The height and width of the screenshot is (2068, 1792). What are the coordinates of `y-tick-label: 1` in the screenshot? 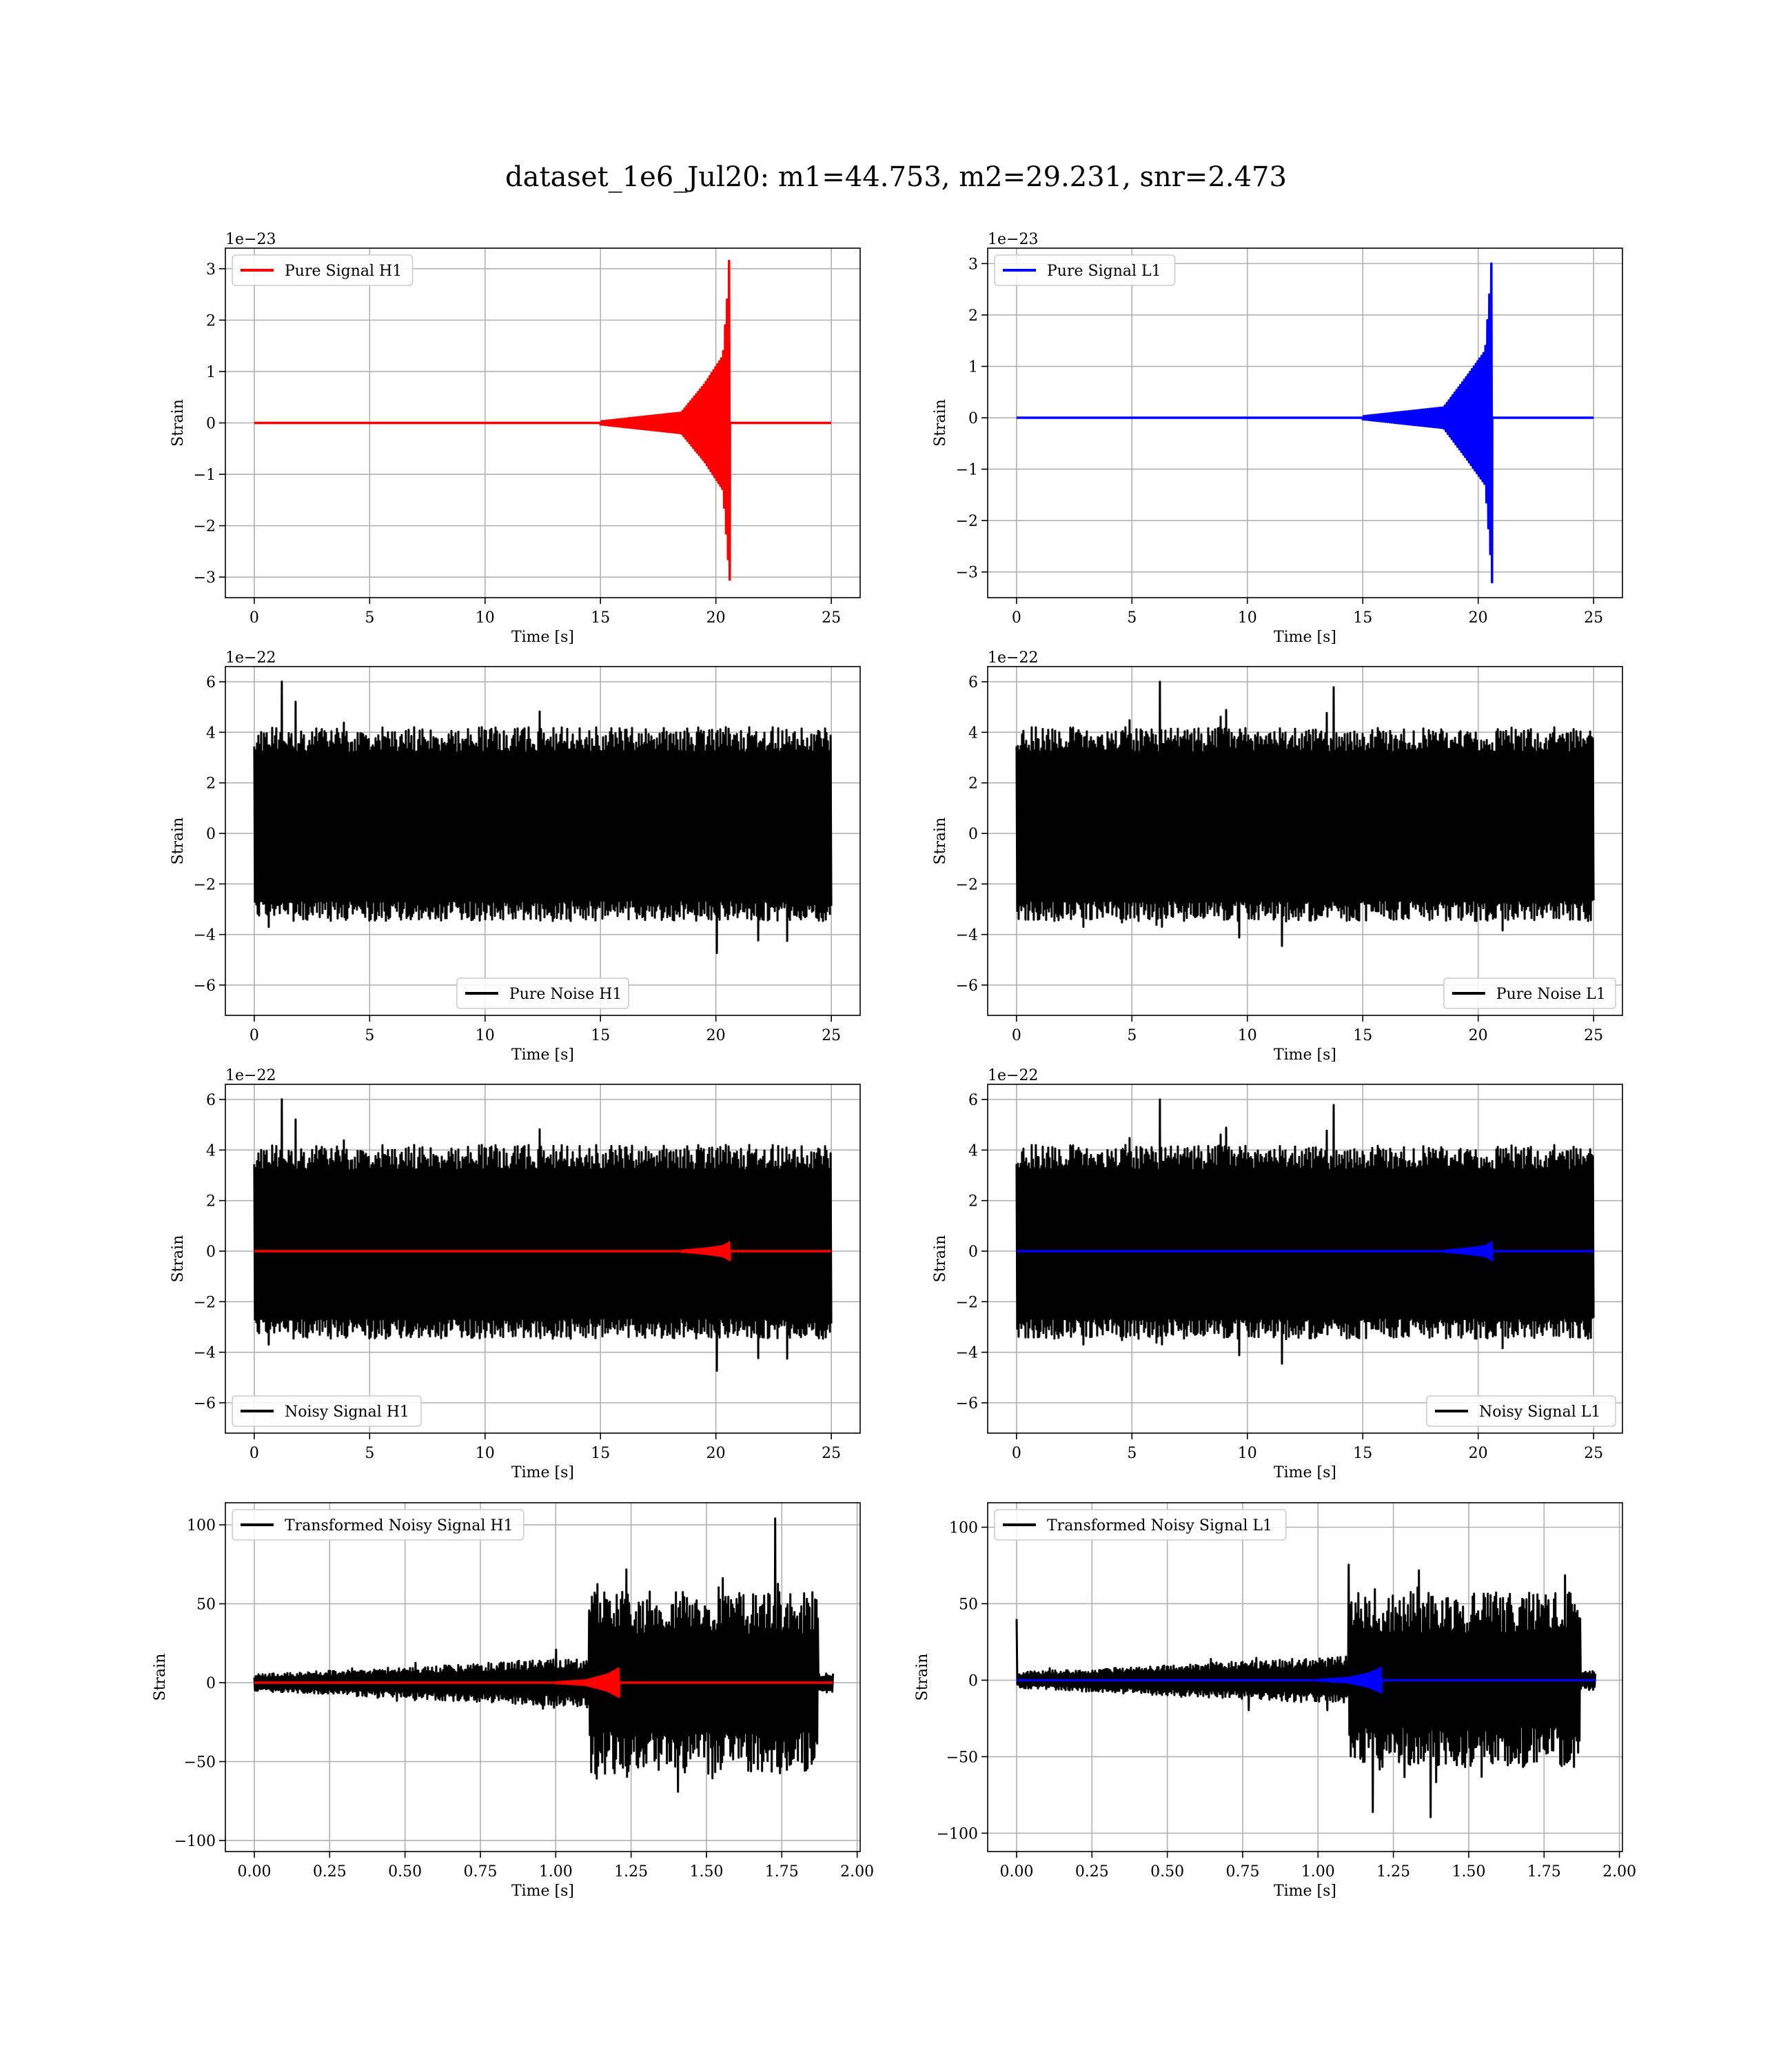 It's located at (973, 367).